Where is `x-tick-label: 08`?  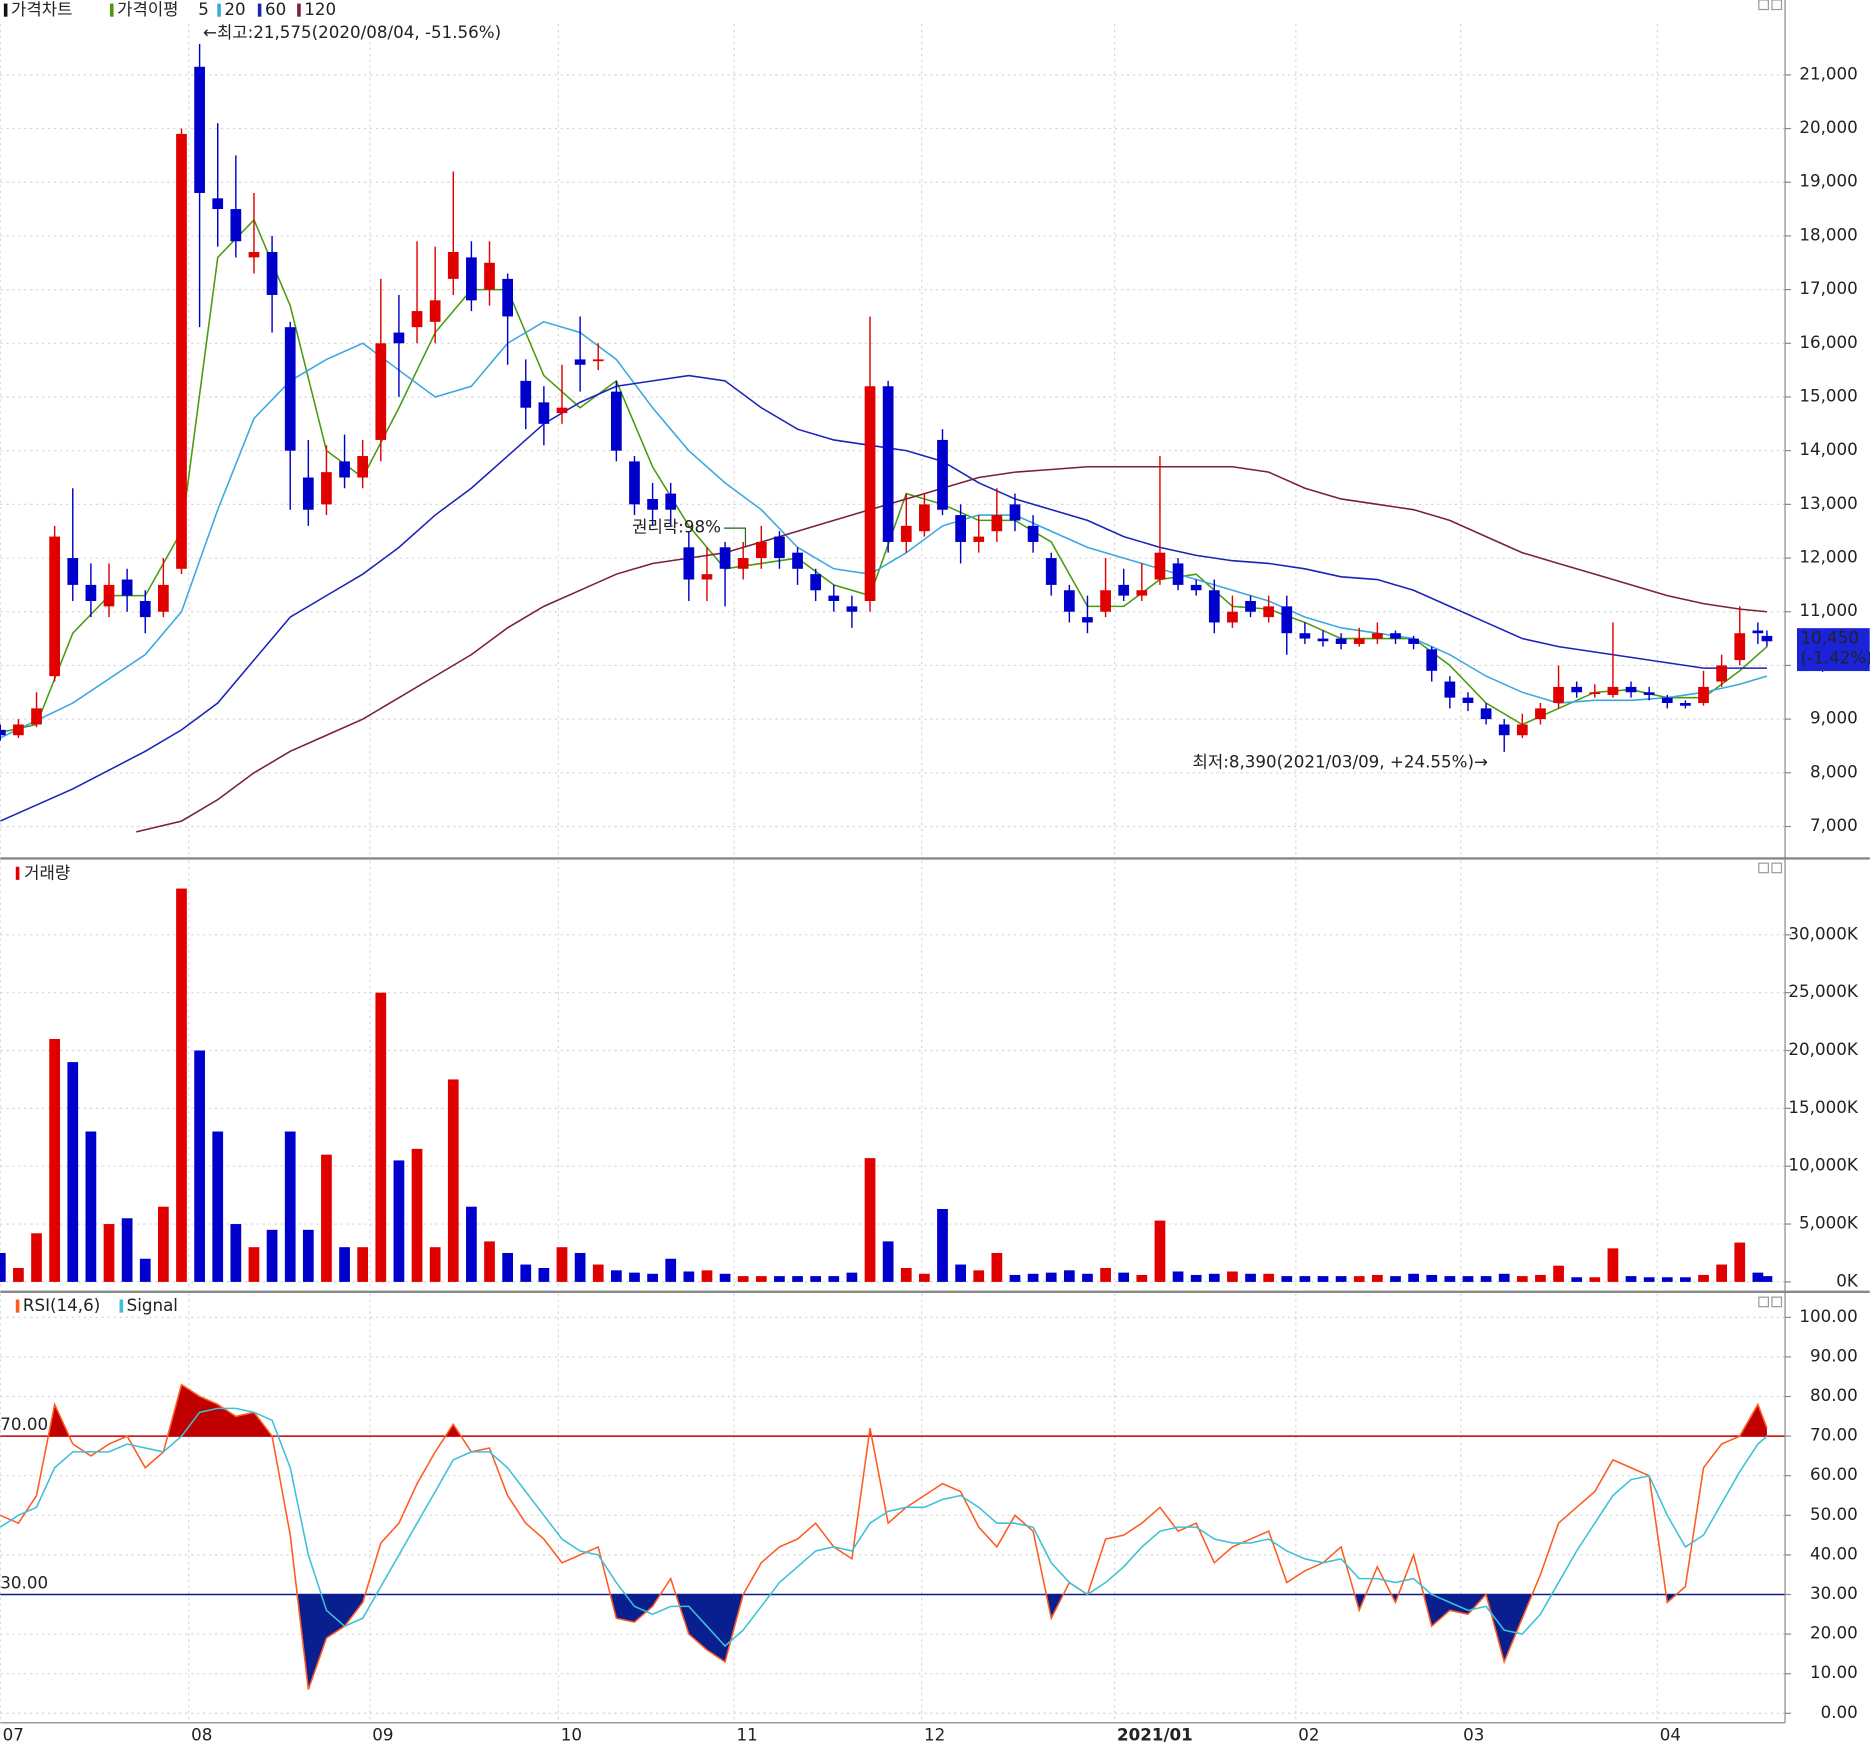
x-tick-label: 08 is located at coordinates (201, 1734).